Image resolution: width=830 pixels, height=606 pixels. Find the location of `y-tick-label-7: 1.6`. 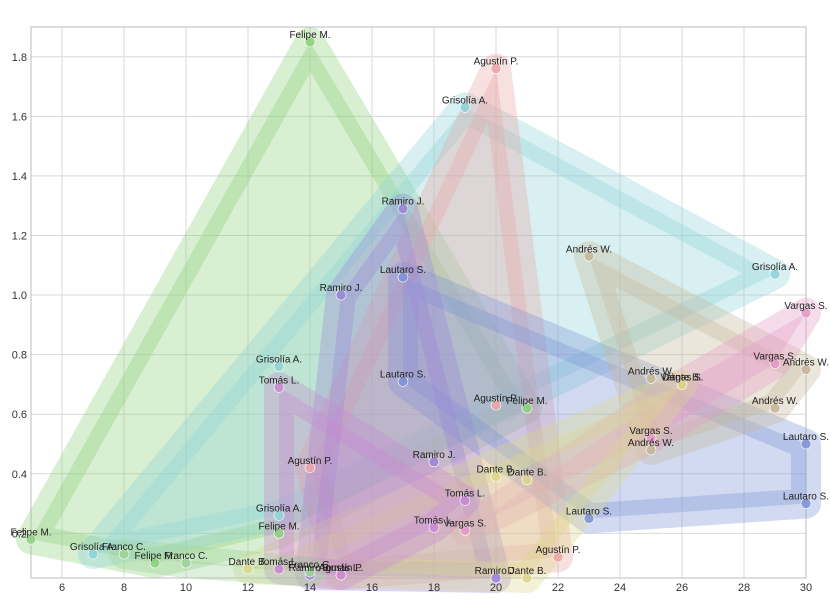

y-tick-label-7: 1.6 is located at coordinates (19, 117).